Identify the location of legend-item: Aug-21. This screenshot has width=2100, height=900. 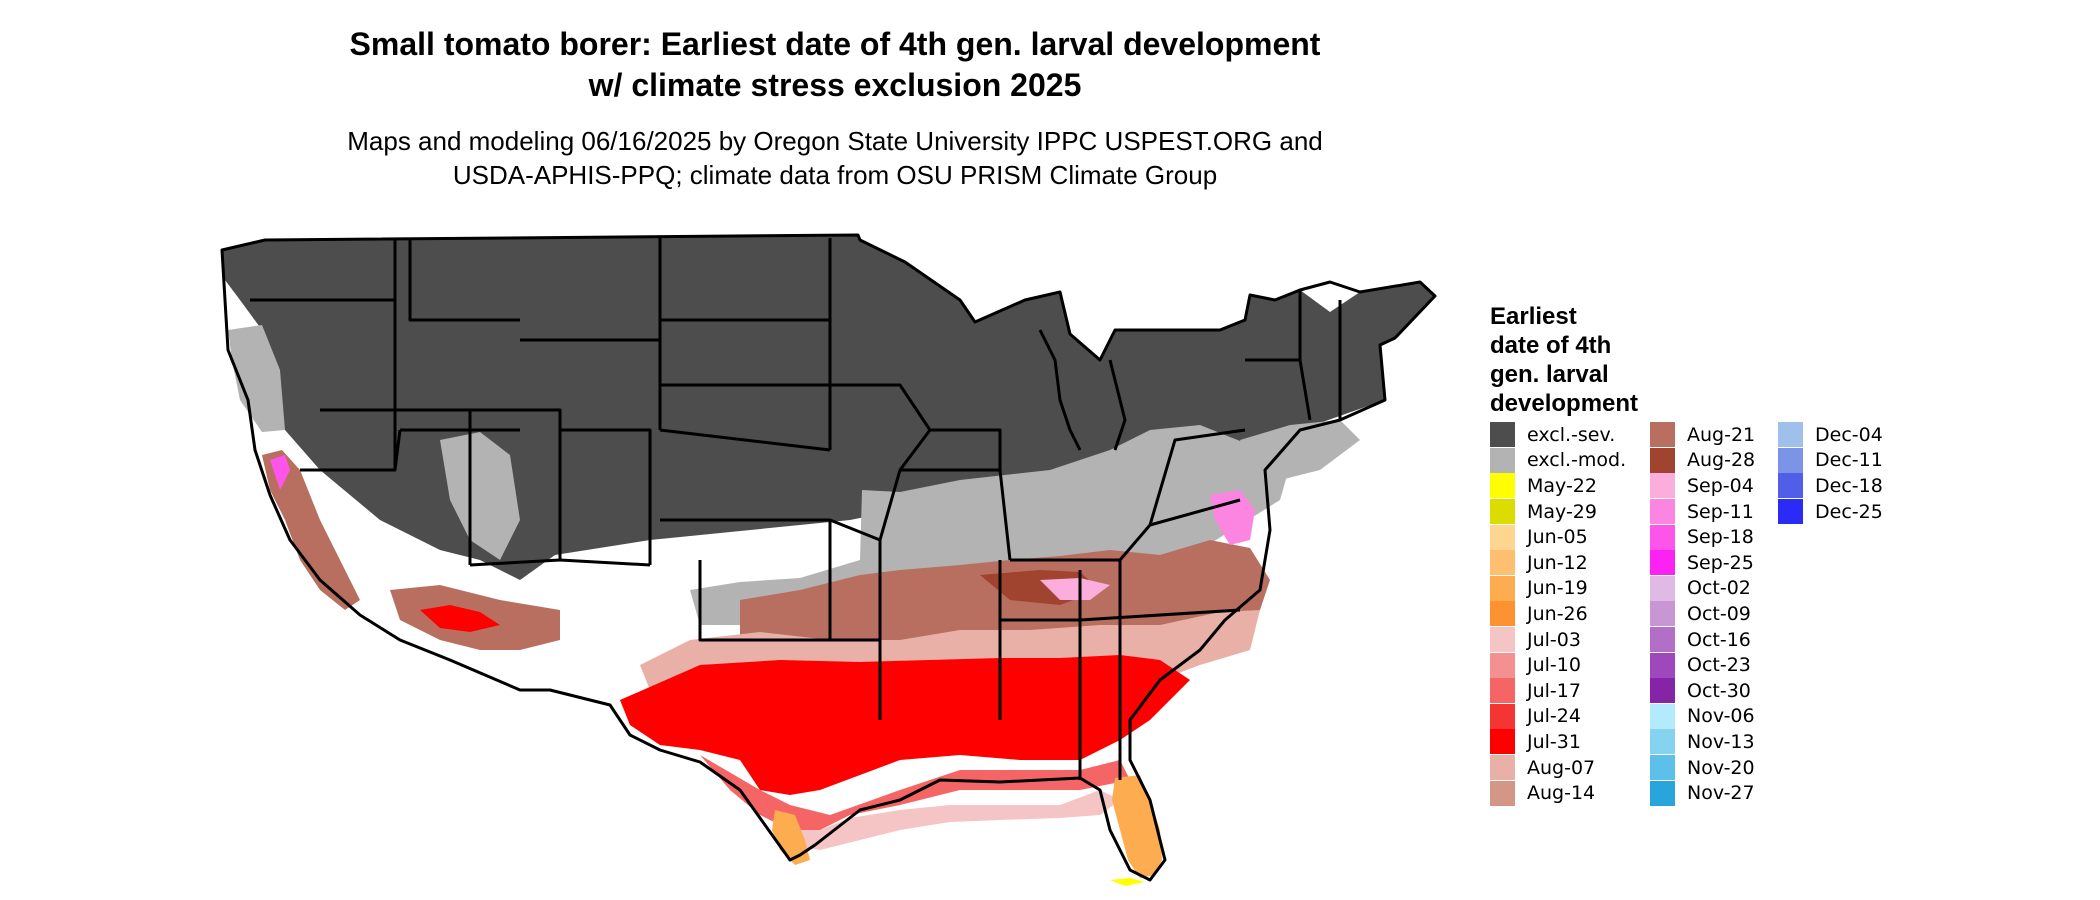
(1702, 435).